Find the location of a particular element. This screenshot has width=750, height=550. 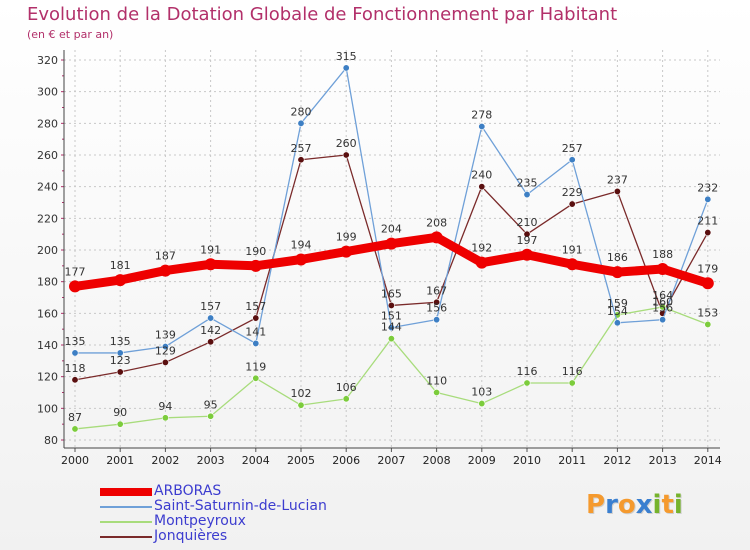

data-label: 157 is located at coordinates (255, 306).